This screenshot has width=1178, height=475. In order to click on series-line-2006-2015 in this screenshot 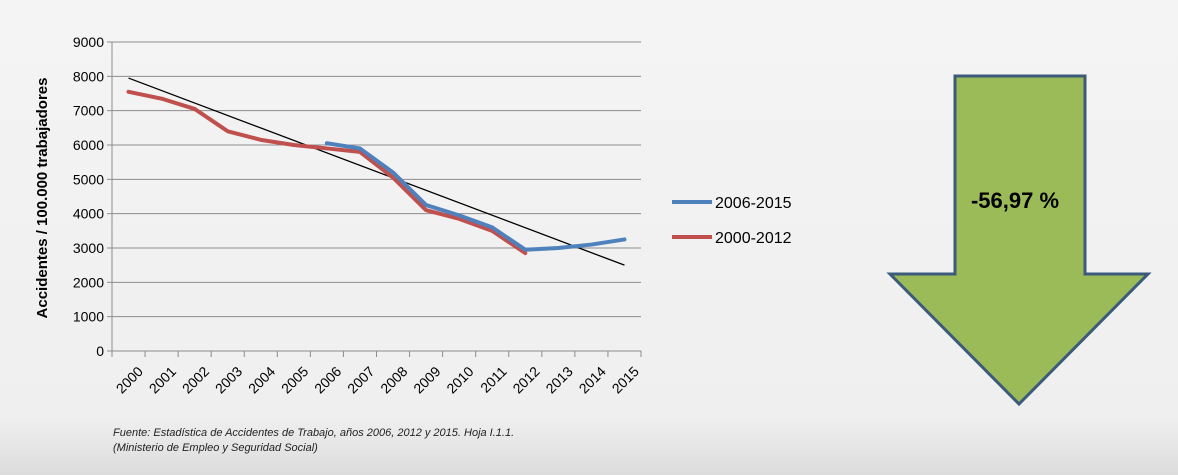, I will do `click(475, 196)`.